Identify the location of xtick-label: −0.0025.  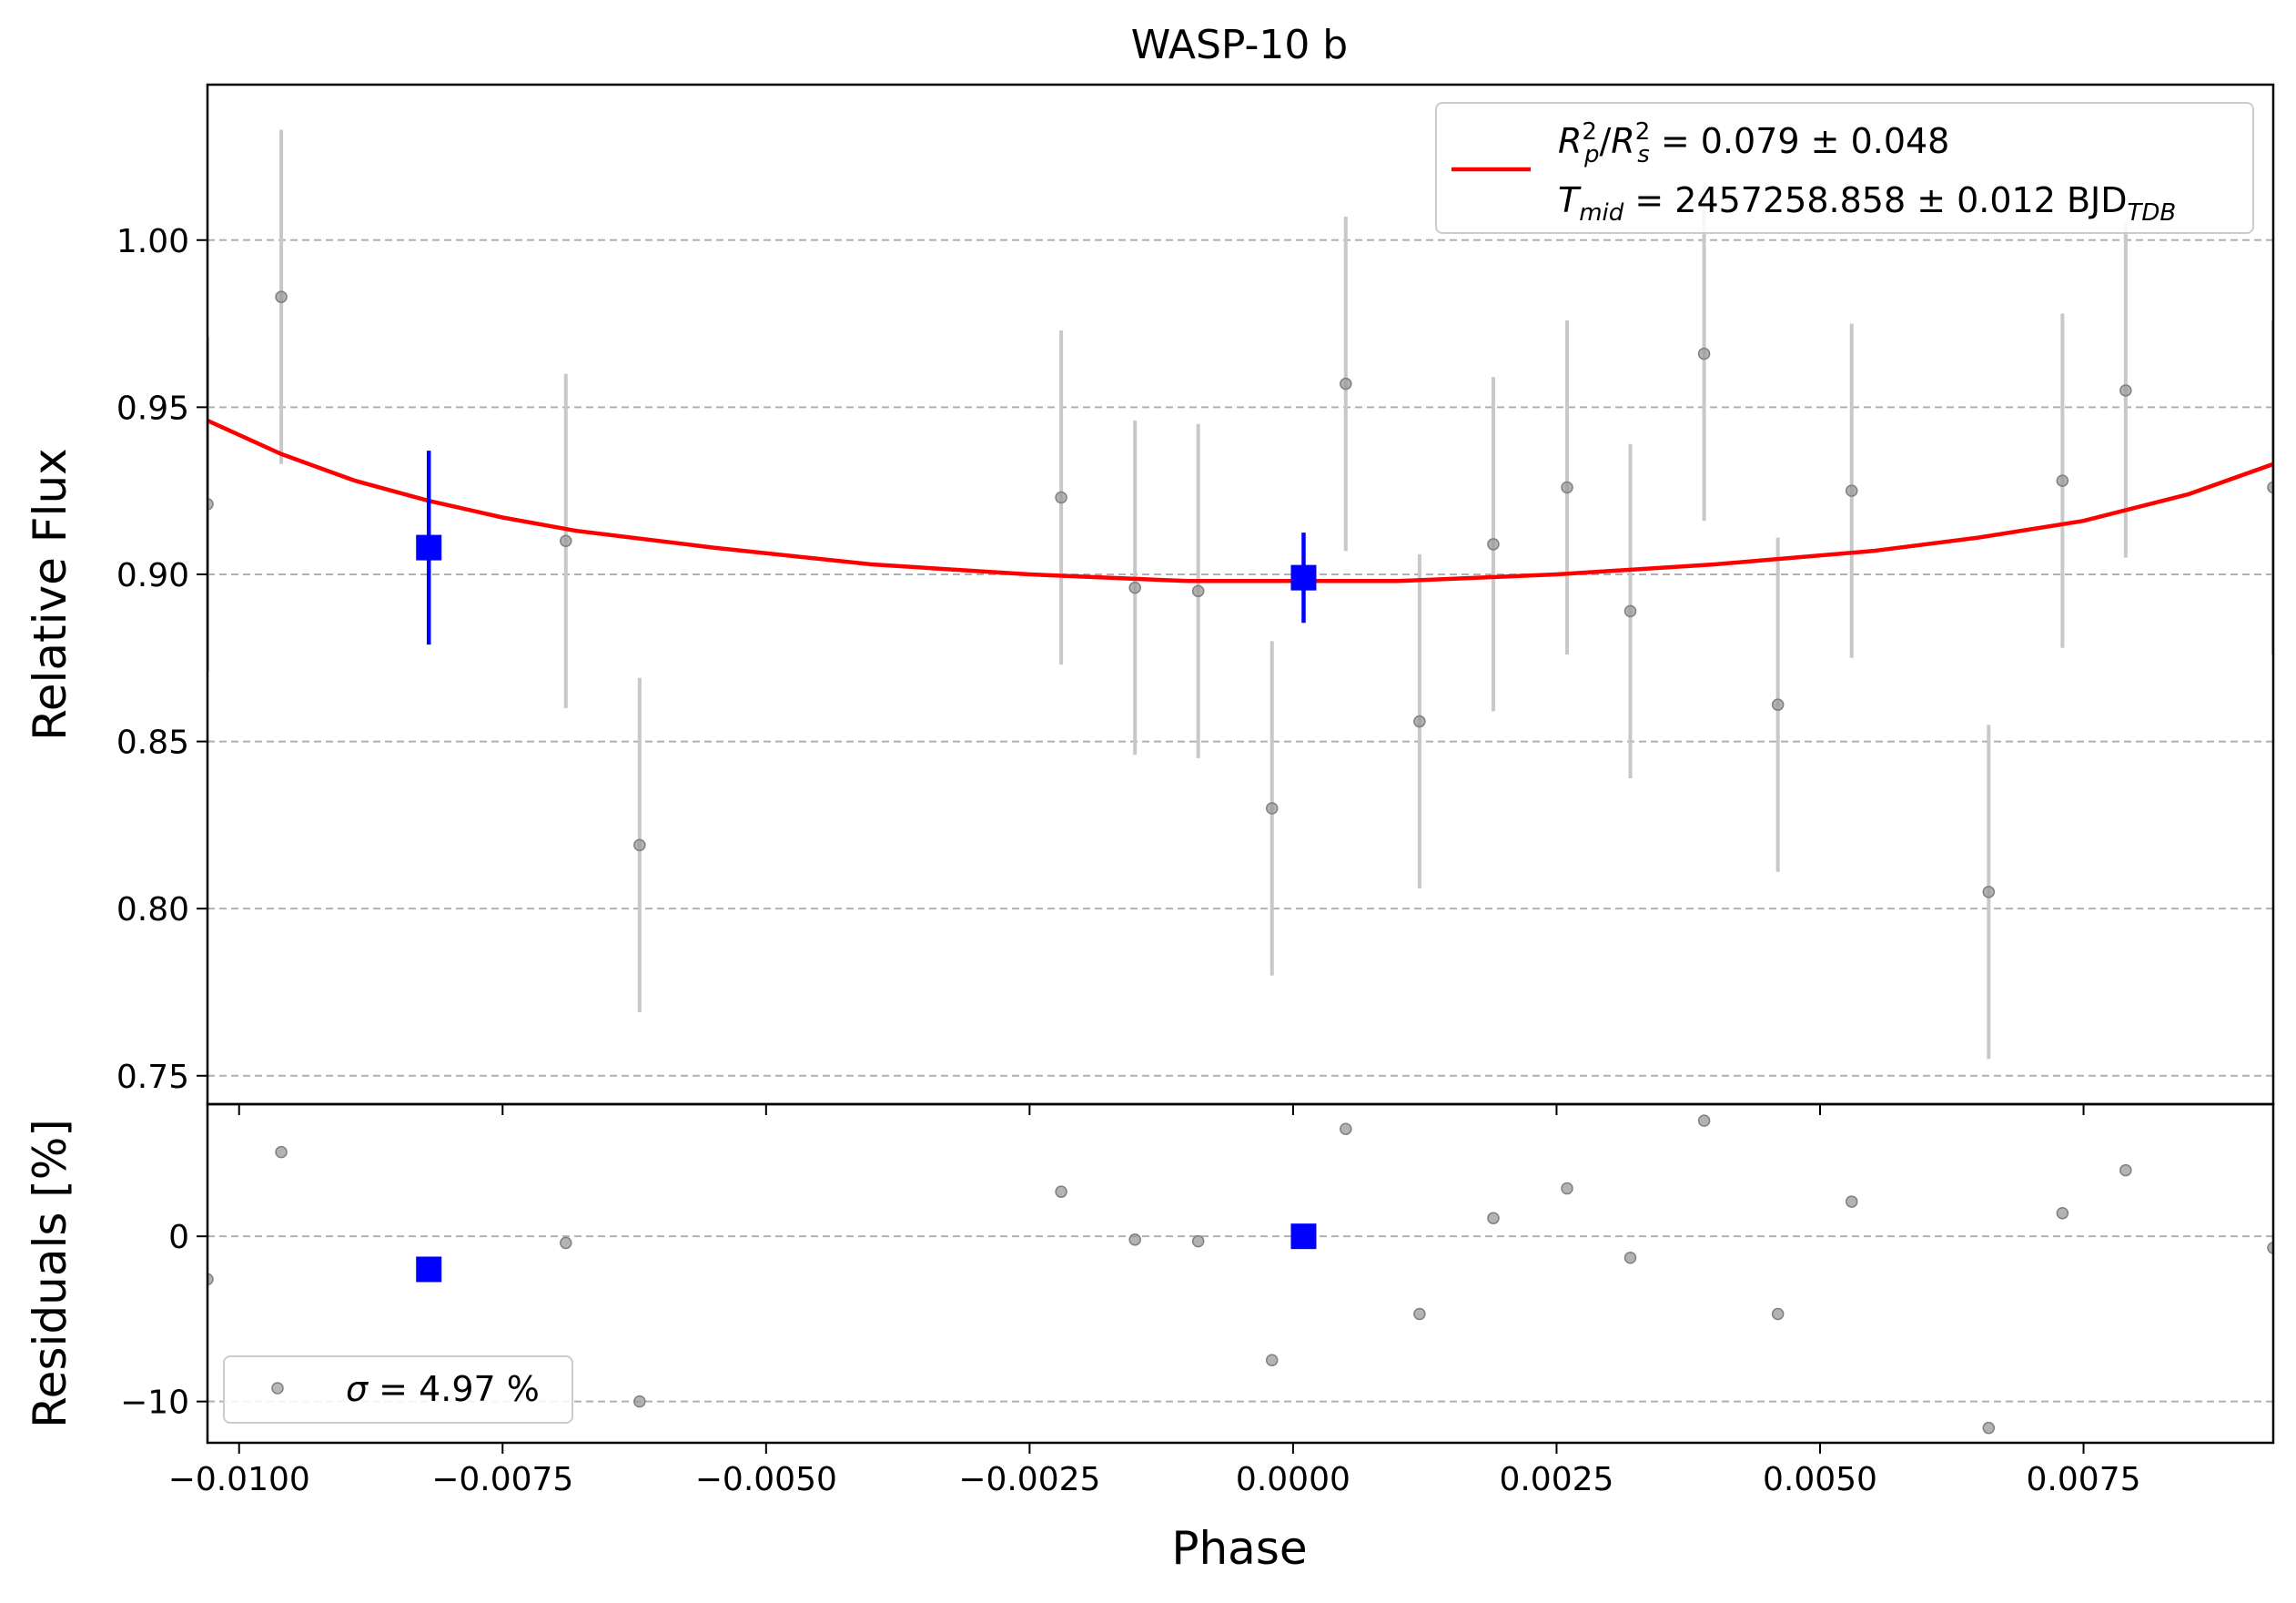
(1029, 1479).